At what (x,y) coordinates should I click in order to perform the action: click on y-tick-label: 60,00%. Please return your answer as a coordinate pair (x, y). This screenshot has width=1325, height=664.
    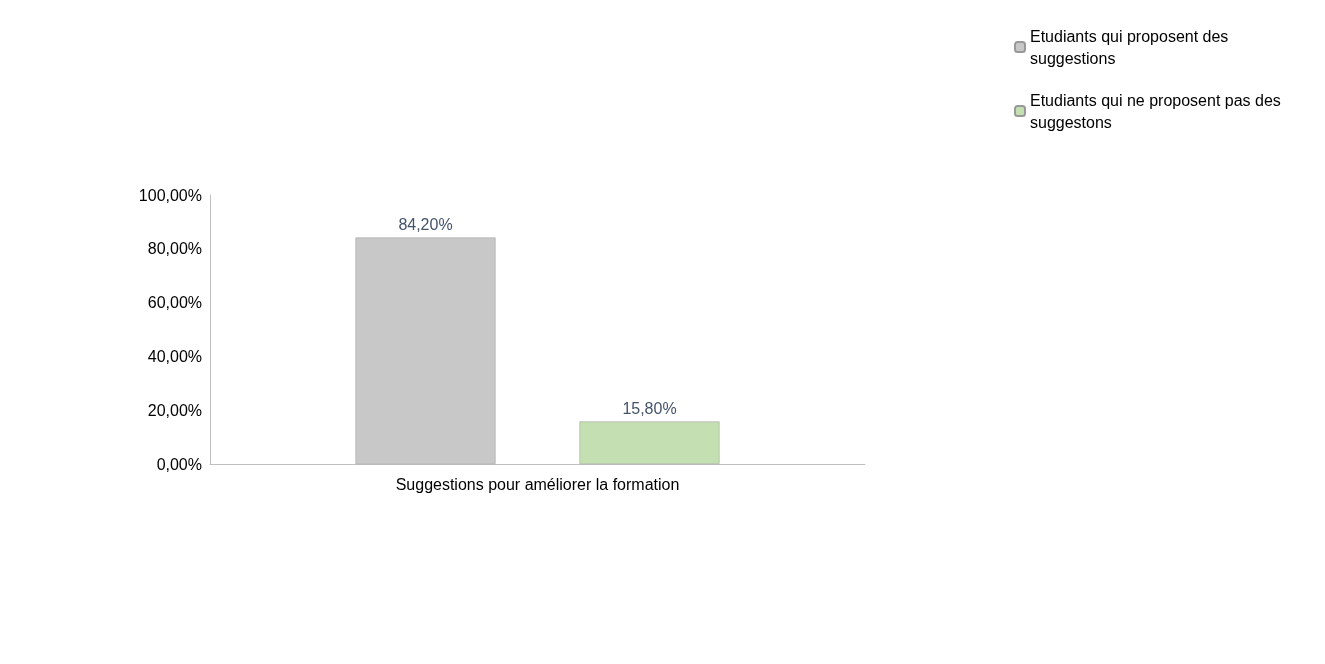
    Looking at the image, I should click on (174, 303).